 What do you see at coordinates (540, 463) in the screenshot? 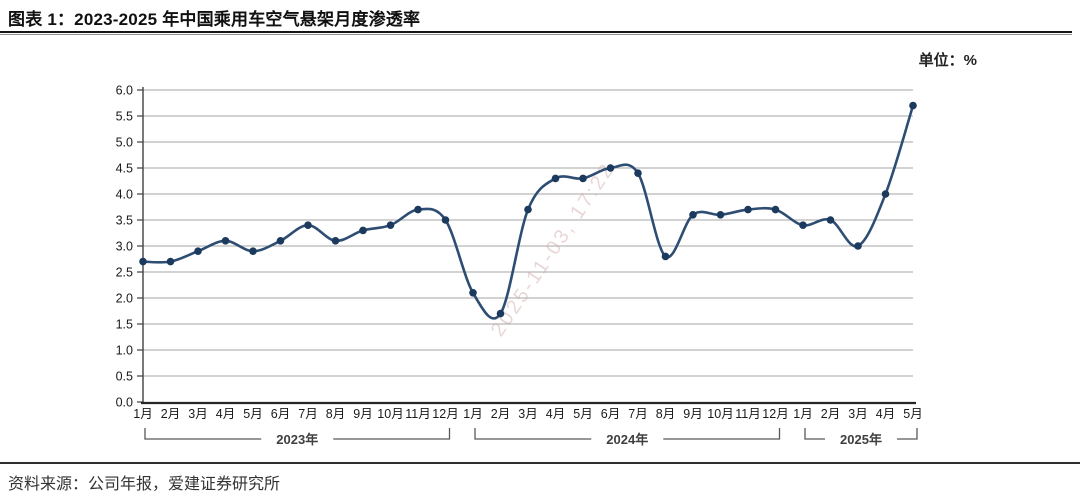
I see `footer-divider` at bounding box center [540, 463].